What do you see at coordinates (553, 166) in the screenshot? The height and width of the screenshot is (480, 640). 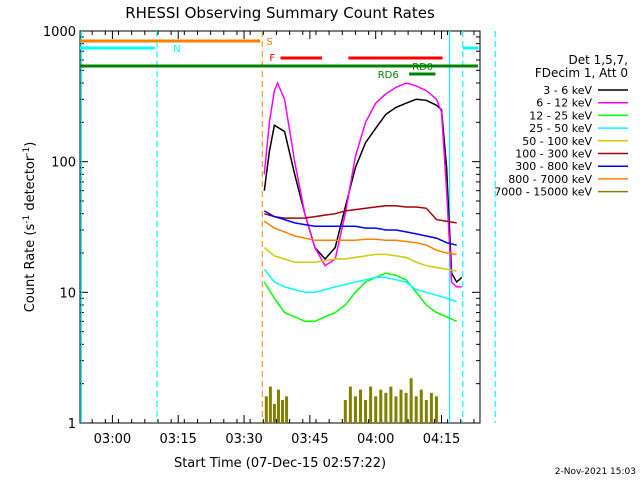 I see `legend-label: 300 - 800 keV` at bounding box center [553, 166].